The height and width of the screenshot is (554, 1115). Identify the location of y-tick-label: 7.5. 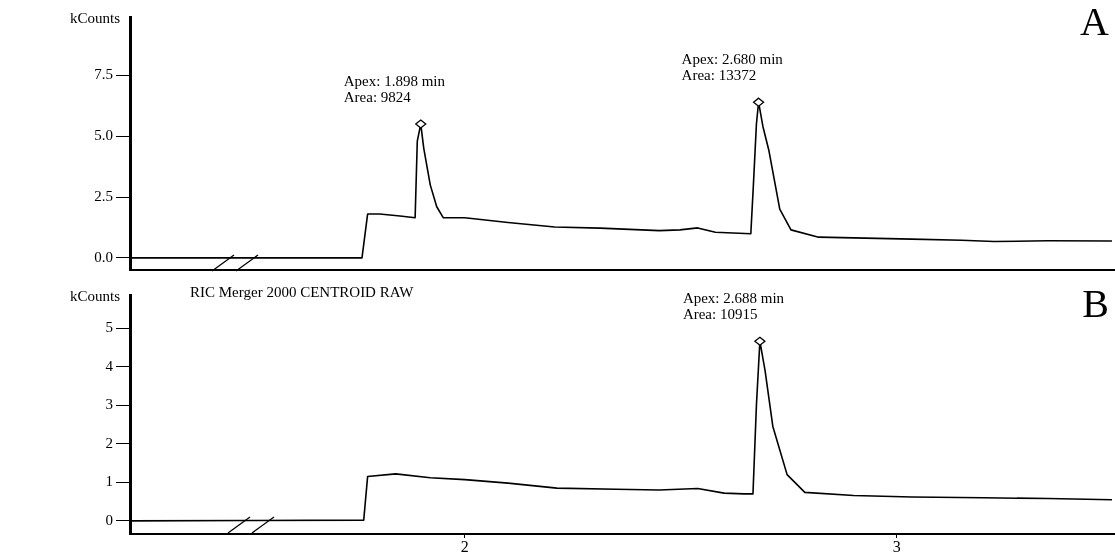
(103, 74).